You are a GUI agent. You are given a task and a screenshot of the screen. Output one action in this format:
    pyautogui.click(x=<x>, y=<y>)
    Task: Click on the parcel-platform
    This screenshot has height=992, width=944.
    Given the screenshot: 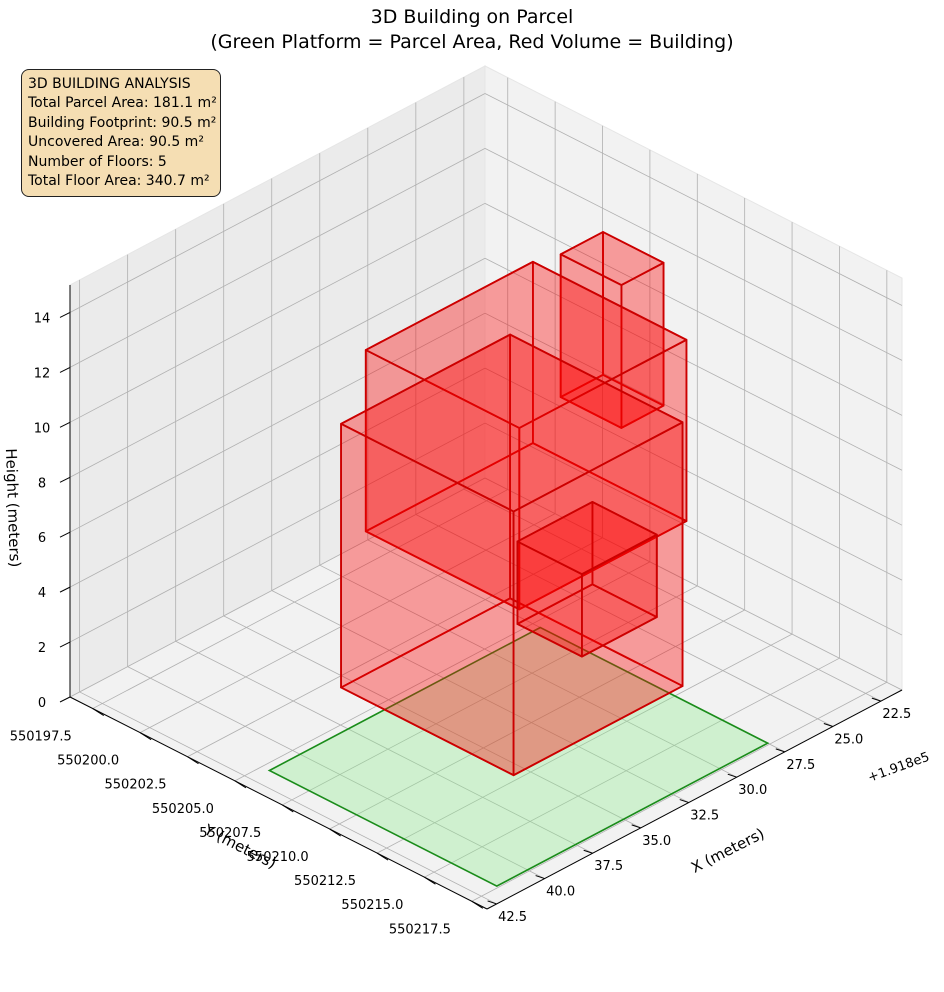 What is the action you would take?
    pyautogui.click(x=518, y=757)
    